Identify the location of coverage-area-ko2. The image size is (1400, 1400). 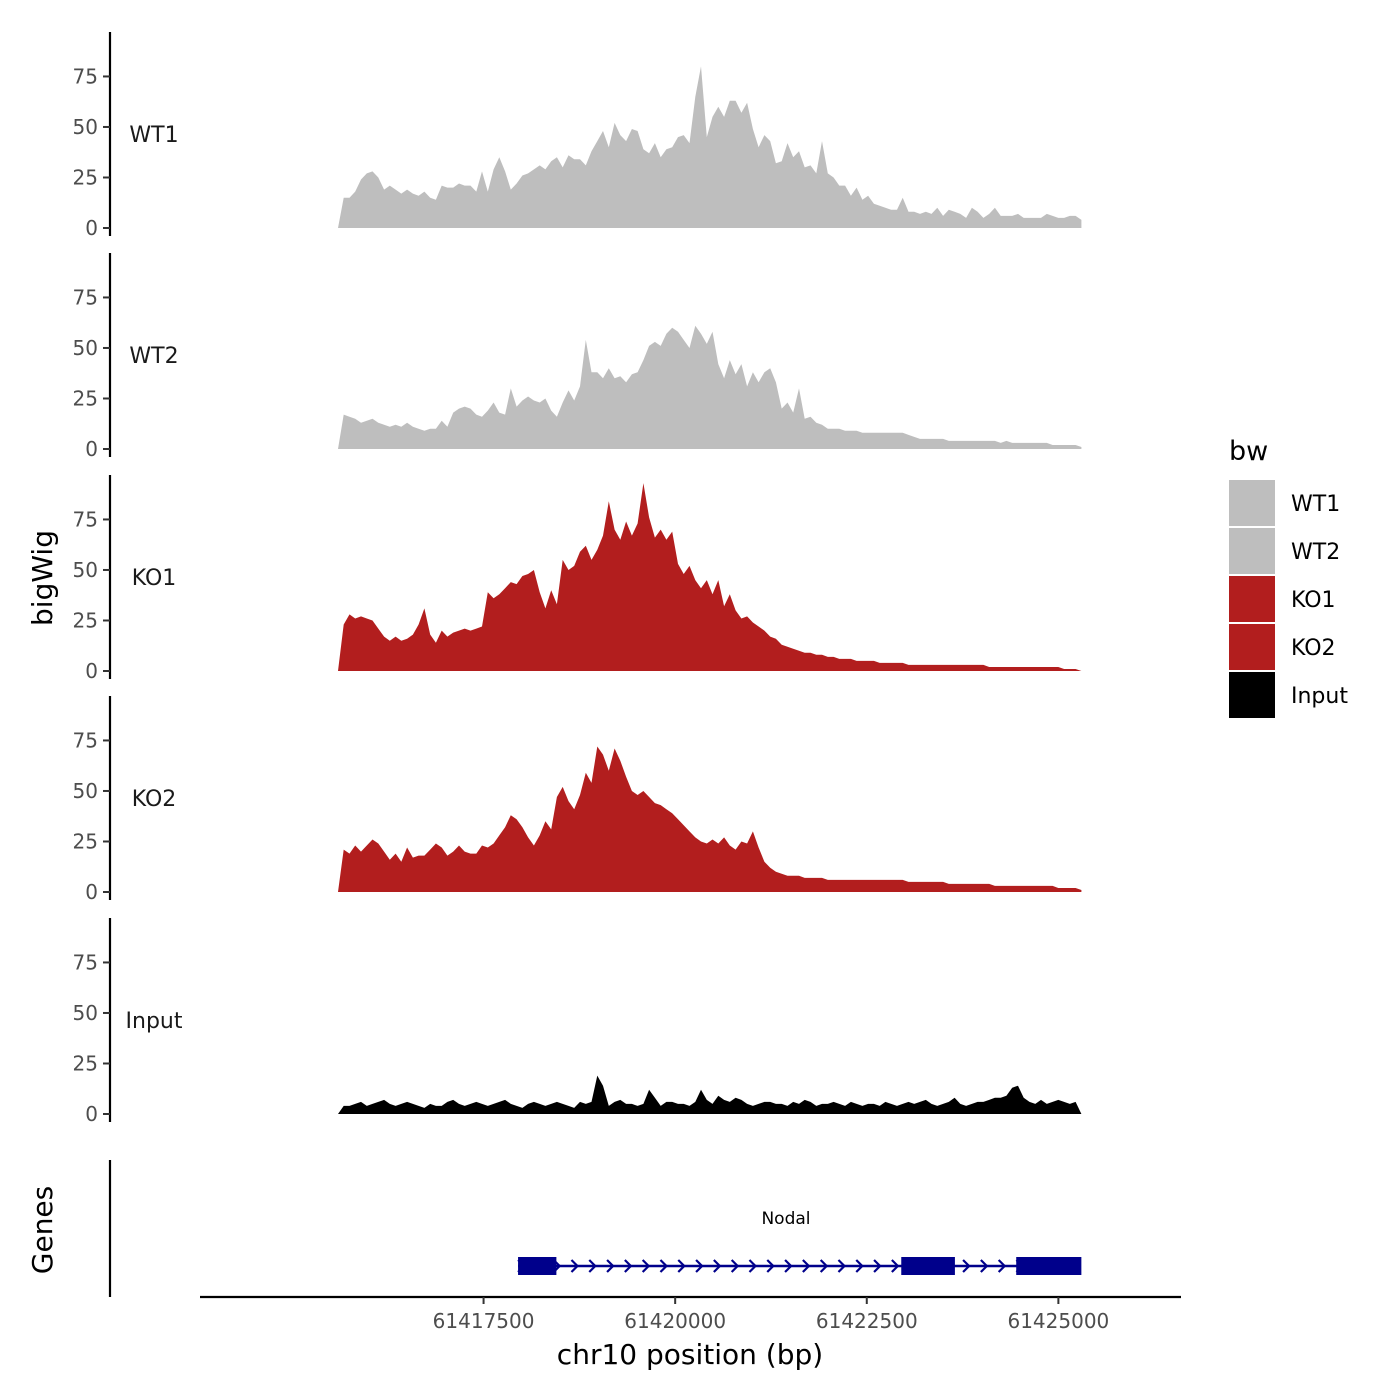
(710, 819).